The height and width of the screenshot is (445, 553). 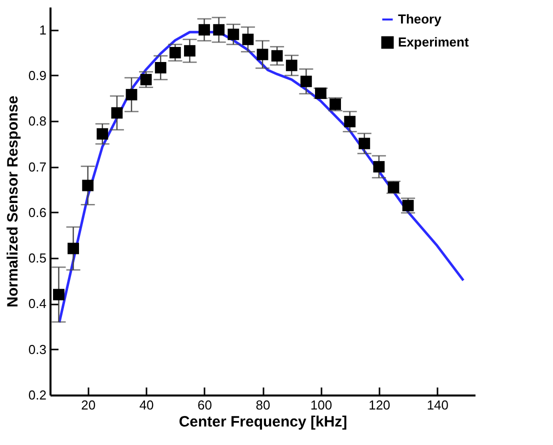 What do you see at coordinates (379, 405) in the screenshot?
I see `x-tick-label: 120` at bounding box center [379, 405].